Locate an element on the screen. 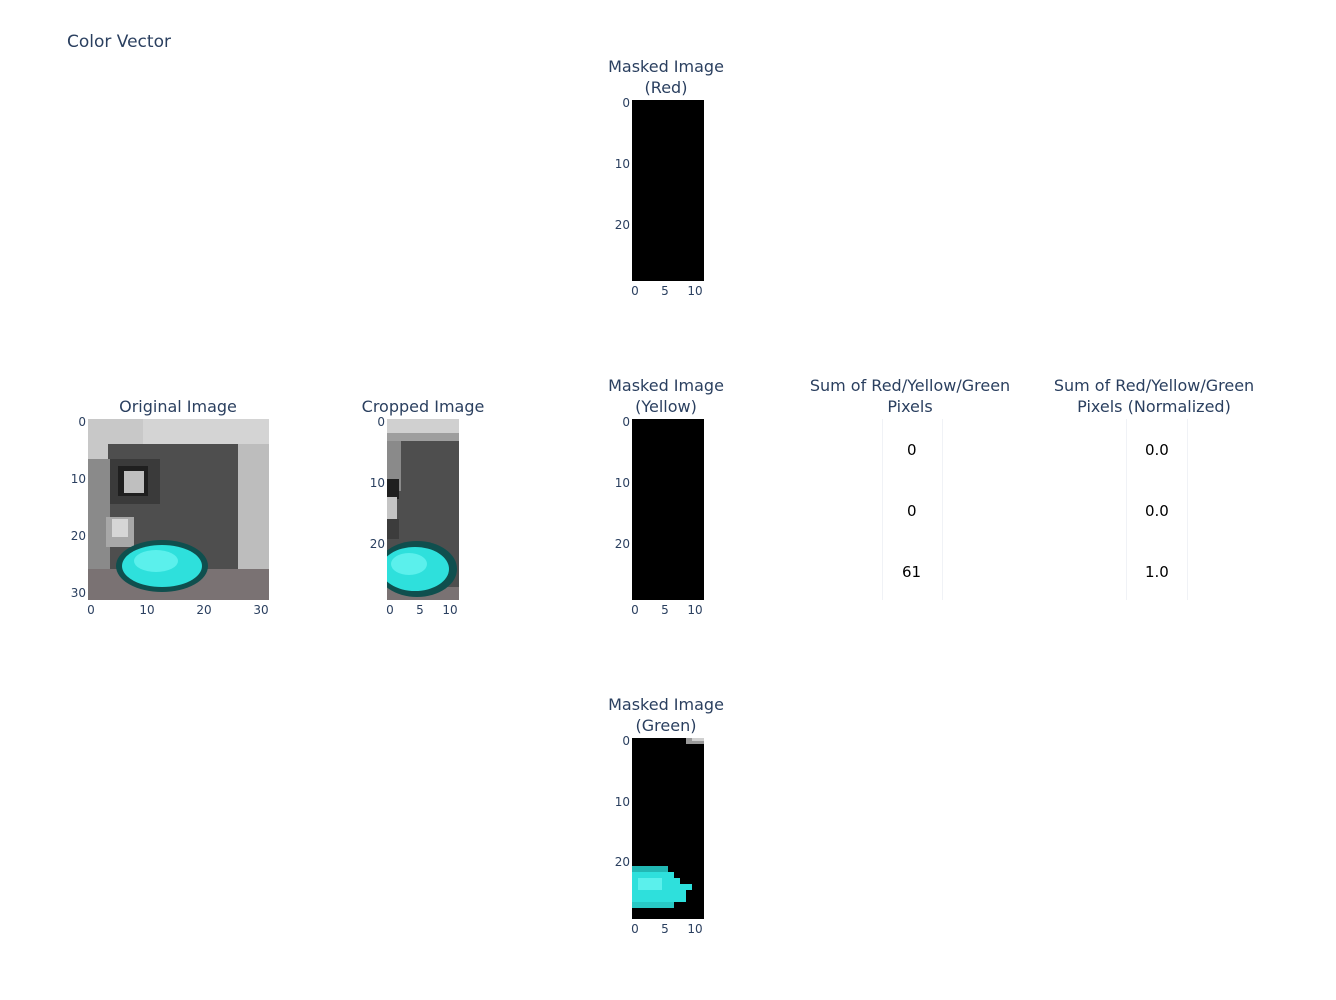  cropped-image is located at coordinates (423, 509).